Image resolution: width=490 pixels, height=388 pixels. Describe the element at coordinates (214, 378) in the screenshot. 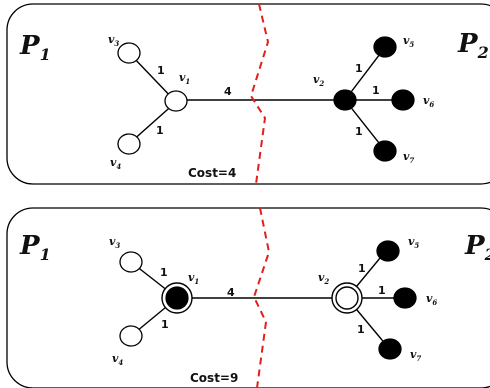

I see `cost-label: Cost=9` at that location.